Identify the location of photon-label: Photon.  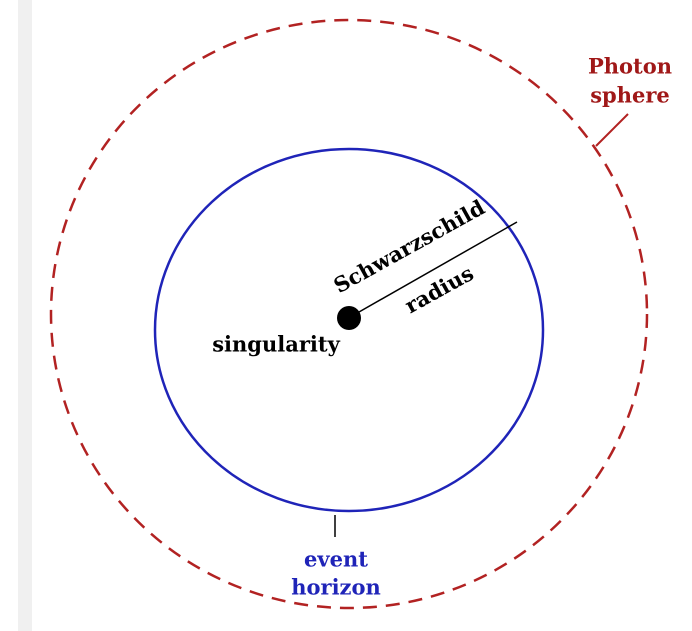
(630, 66).